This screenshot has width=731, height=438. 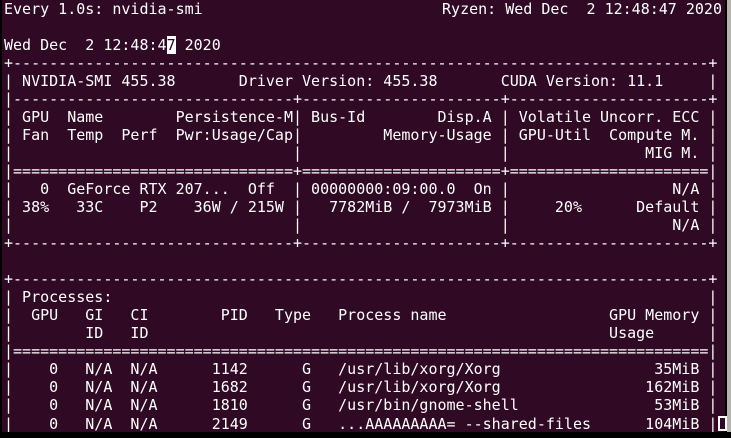 What do you see at coordinates (361, 153) in the screenshot?
I see `smi-gpu-header-row3: | | | MIG M. |` at bounding box center [361, 153].